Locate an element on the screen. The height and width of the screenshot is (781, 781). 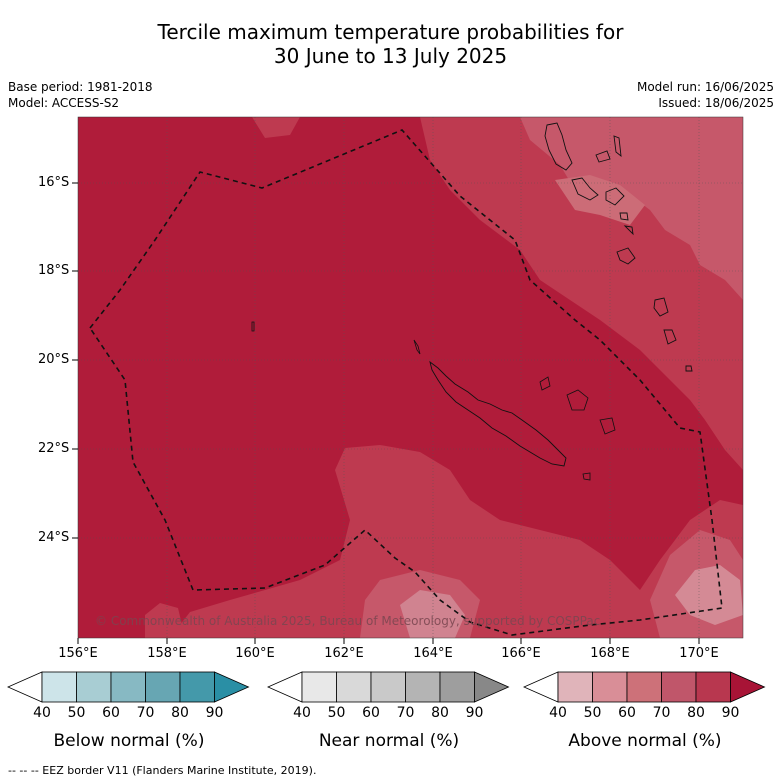
model-run: Model run: 16/06/2025 is located at coordinates (705, 87).